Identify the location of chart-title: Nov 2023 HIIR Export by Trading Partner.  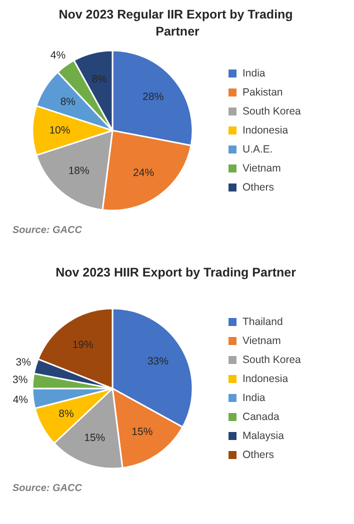
(176, 273).